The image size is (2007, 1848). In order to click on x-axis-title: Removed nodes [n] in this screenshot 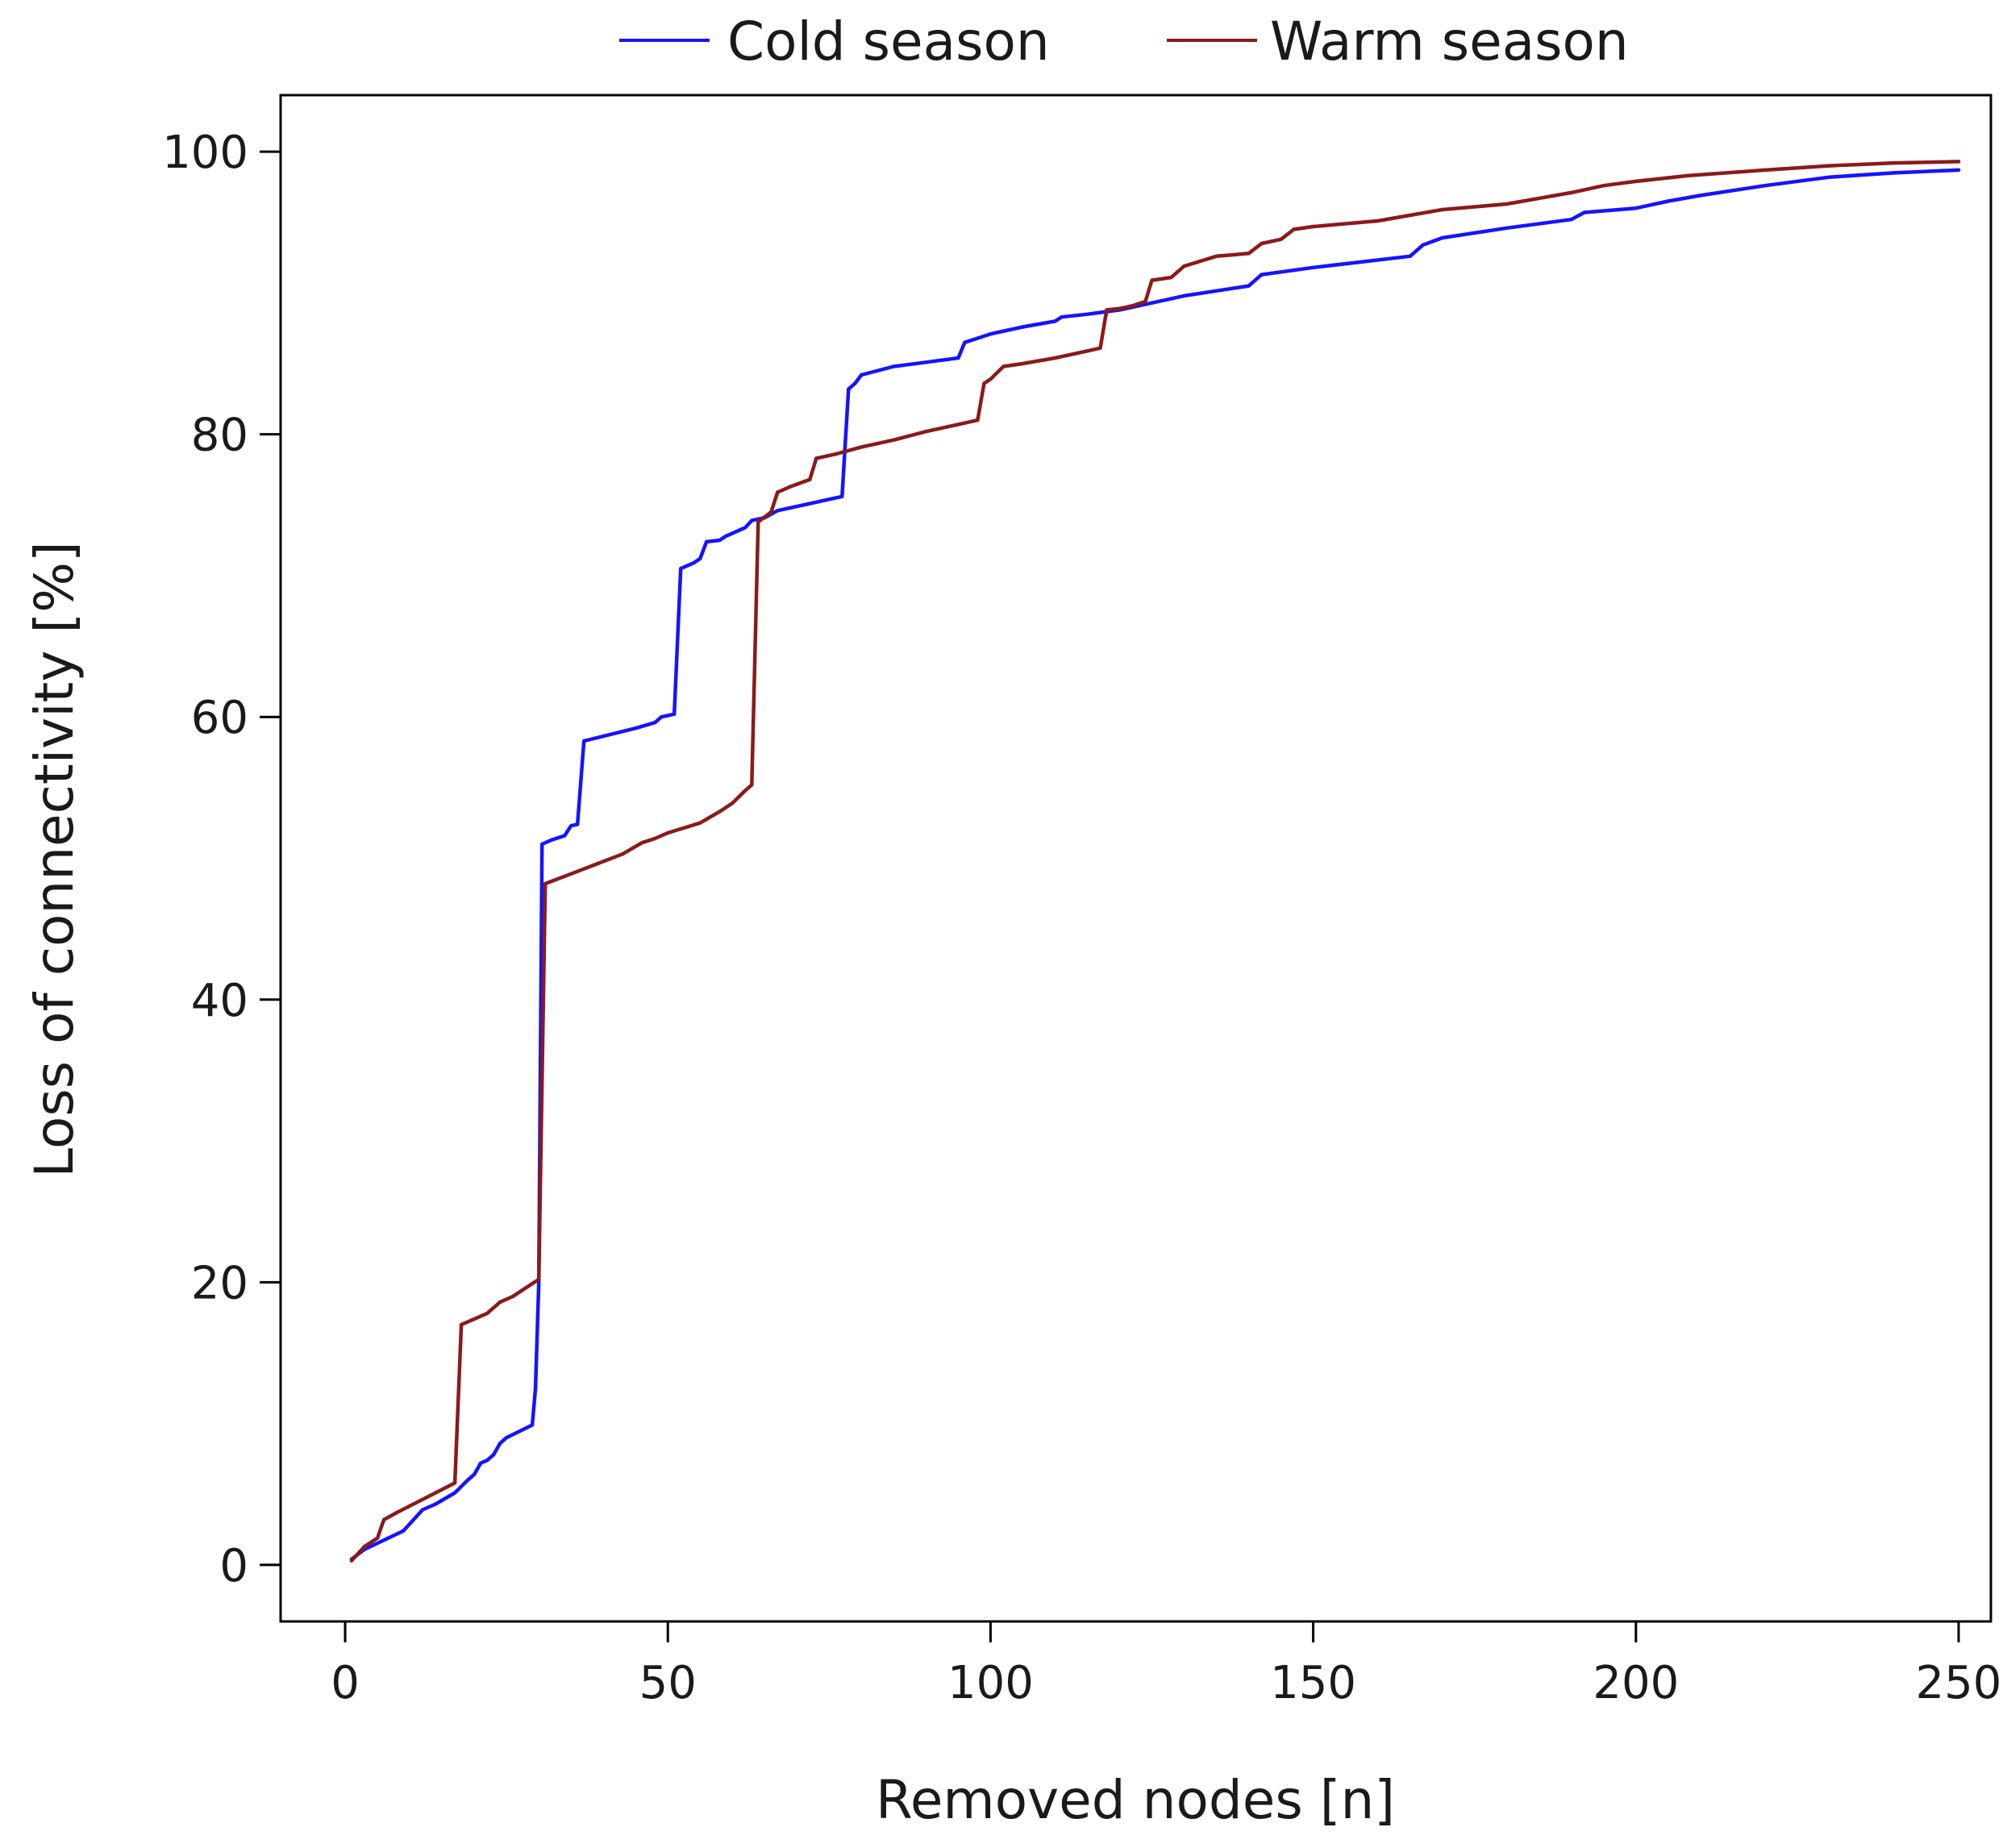, I will do `click(1135, 1800)`.